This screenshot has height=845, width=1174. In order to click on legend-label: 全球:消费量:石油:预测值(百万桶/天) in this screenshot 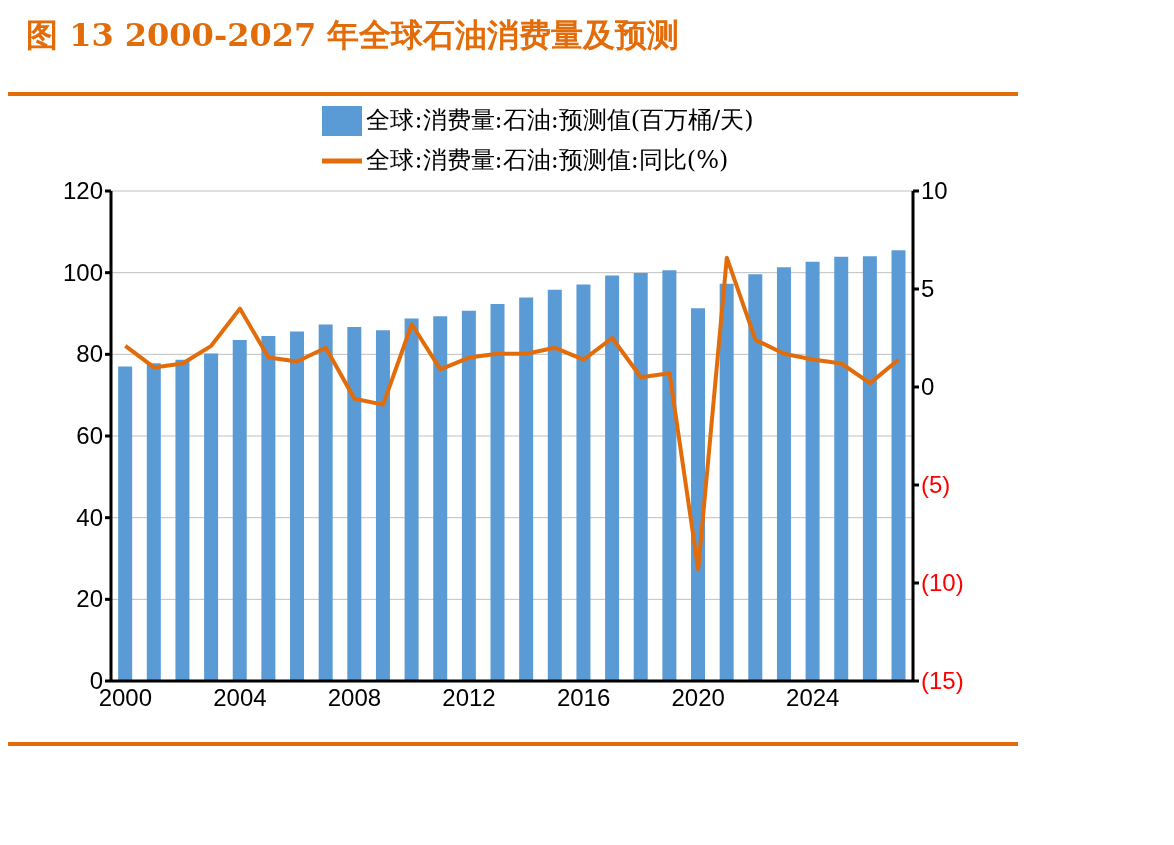, I will do `click(560, 119)`.